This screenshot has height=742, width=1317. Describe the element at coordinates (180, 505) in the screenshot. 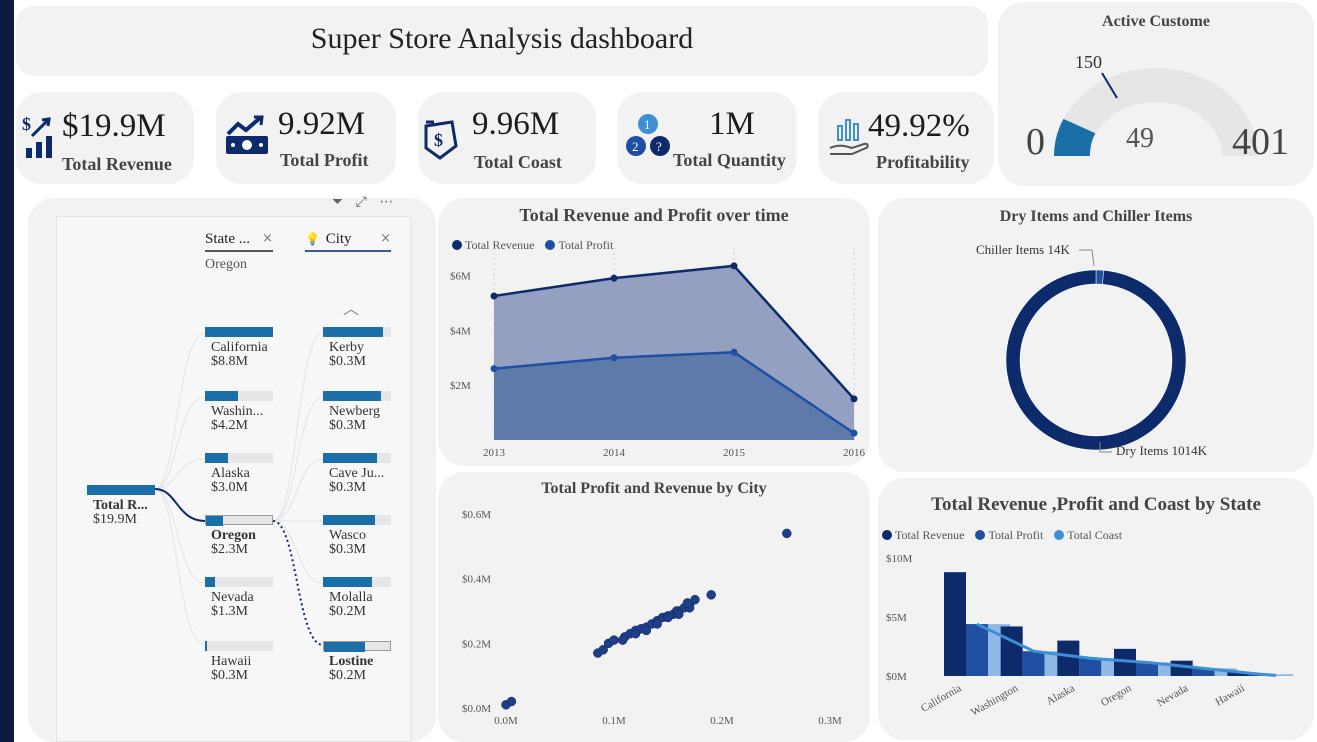

I see `active-connector` at that location.